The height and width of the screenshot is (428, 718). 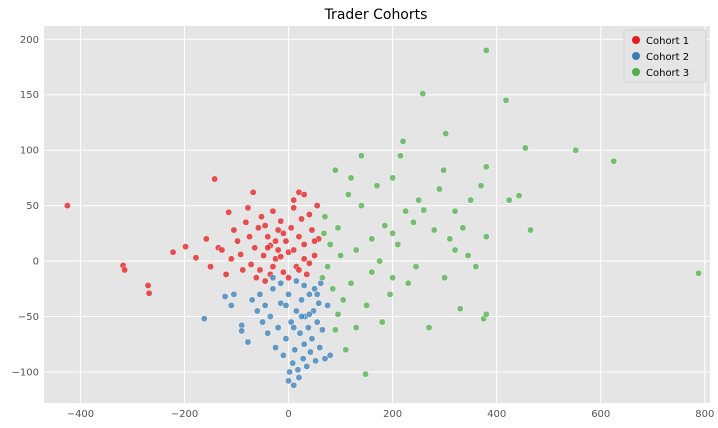 I want to click on legend: Cohort 1 Cohort 2 Cohort 3, so click(x=665, y=56).